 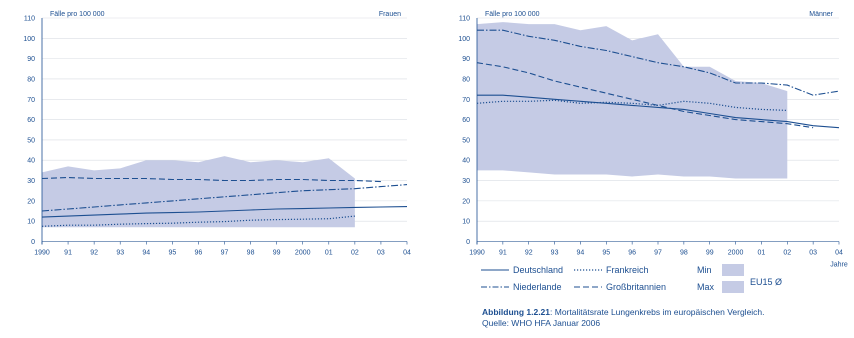 What do you see at coordinates (839, 265) in the screenshot?
I see `x-axis-label: Jahre` at bounding box center [839, 265].